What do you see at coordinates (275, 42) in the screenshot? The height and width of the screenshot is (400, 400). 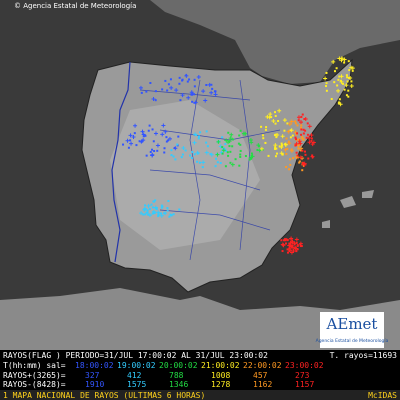 I see `france` at bounding box center [275, 42].